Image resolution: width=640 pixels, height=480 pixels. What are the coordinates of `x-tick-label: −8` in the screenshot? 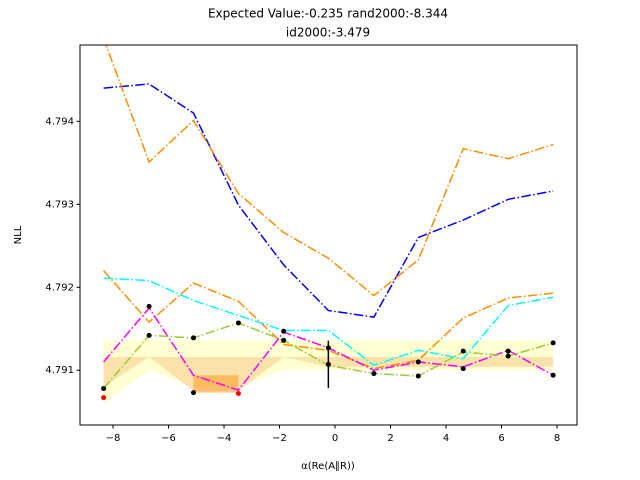 It's located at (113, 438).